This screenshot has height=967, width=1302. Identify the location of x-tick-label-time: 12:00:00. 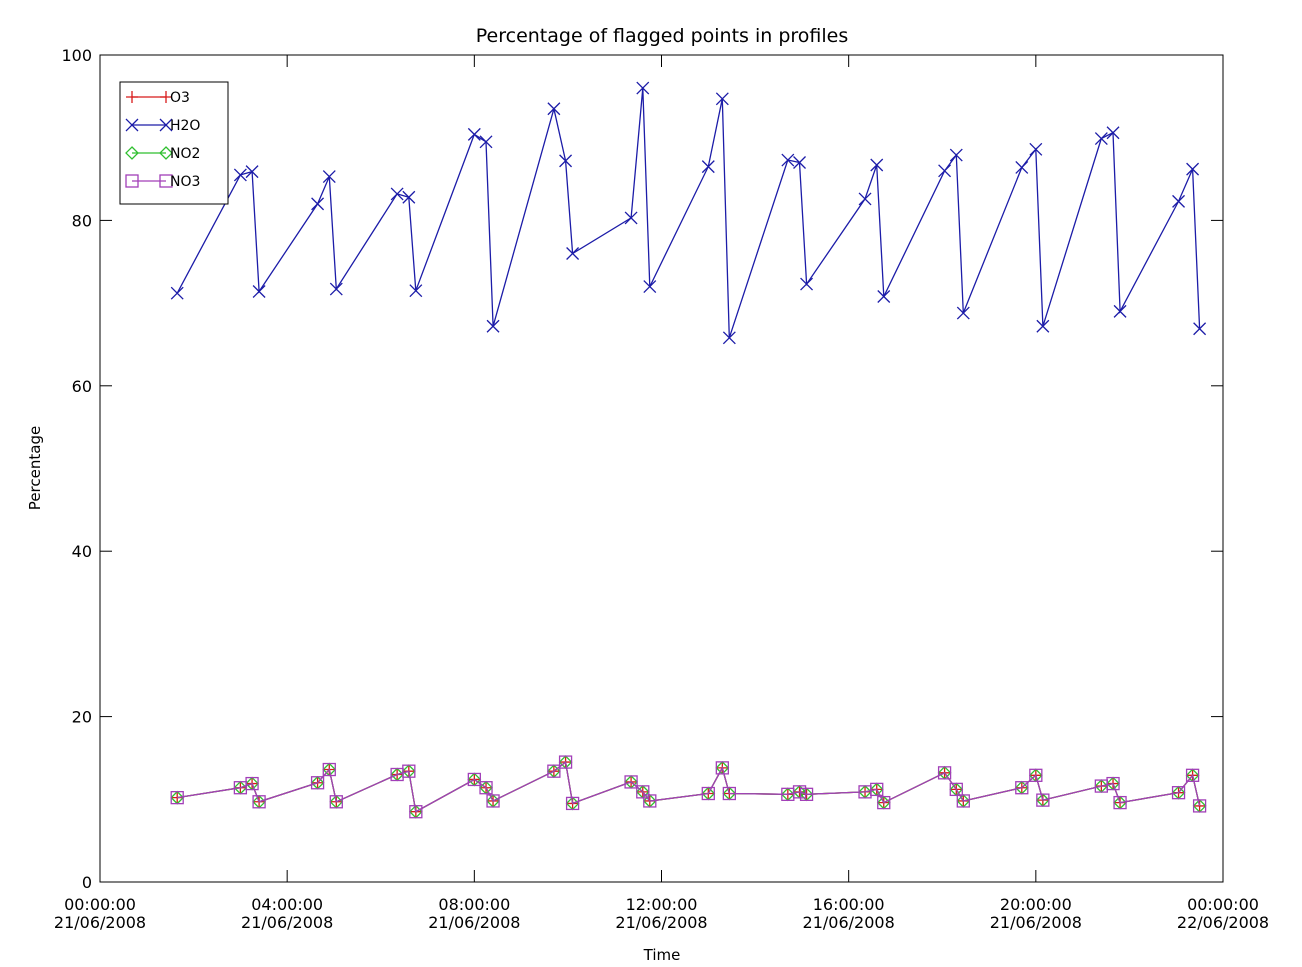
(662, 904).